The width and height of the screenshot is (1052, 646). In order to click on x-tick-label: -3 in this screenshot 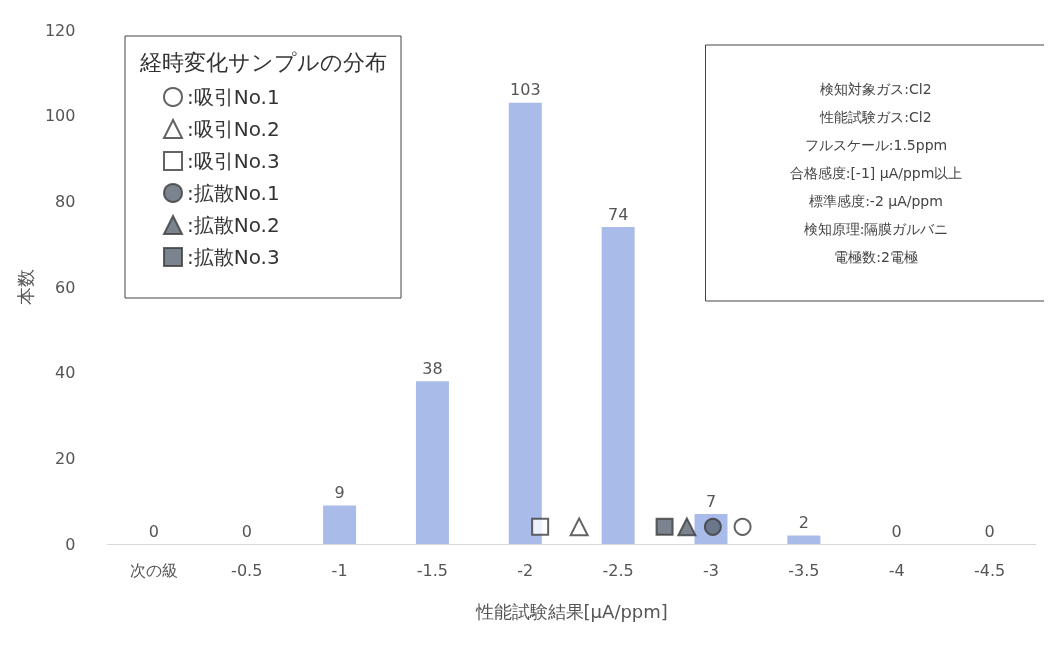, I will do `click(711, 570)`.